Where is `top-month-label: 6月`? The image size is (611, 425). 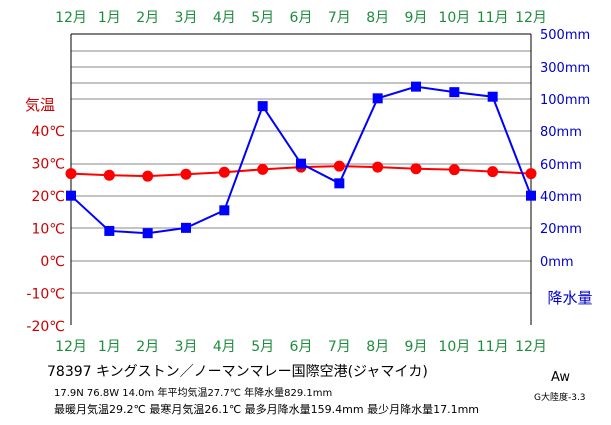 top-month-label: 6月 is located at coordinates (301, 18).